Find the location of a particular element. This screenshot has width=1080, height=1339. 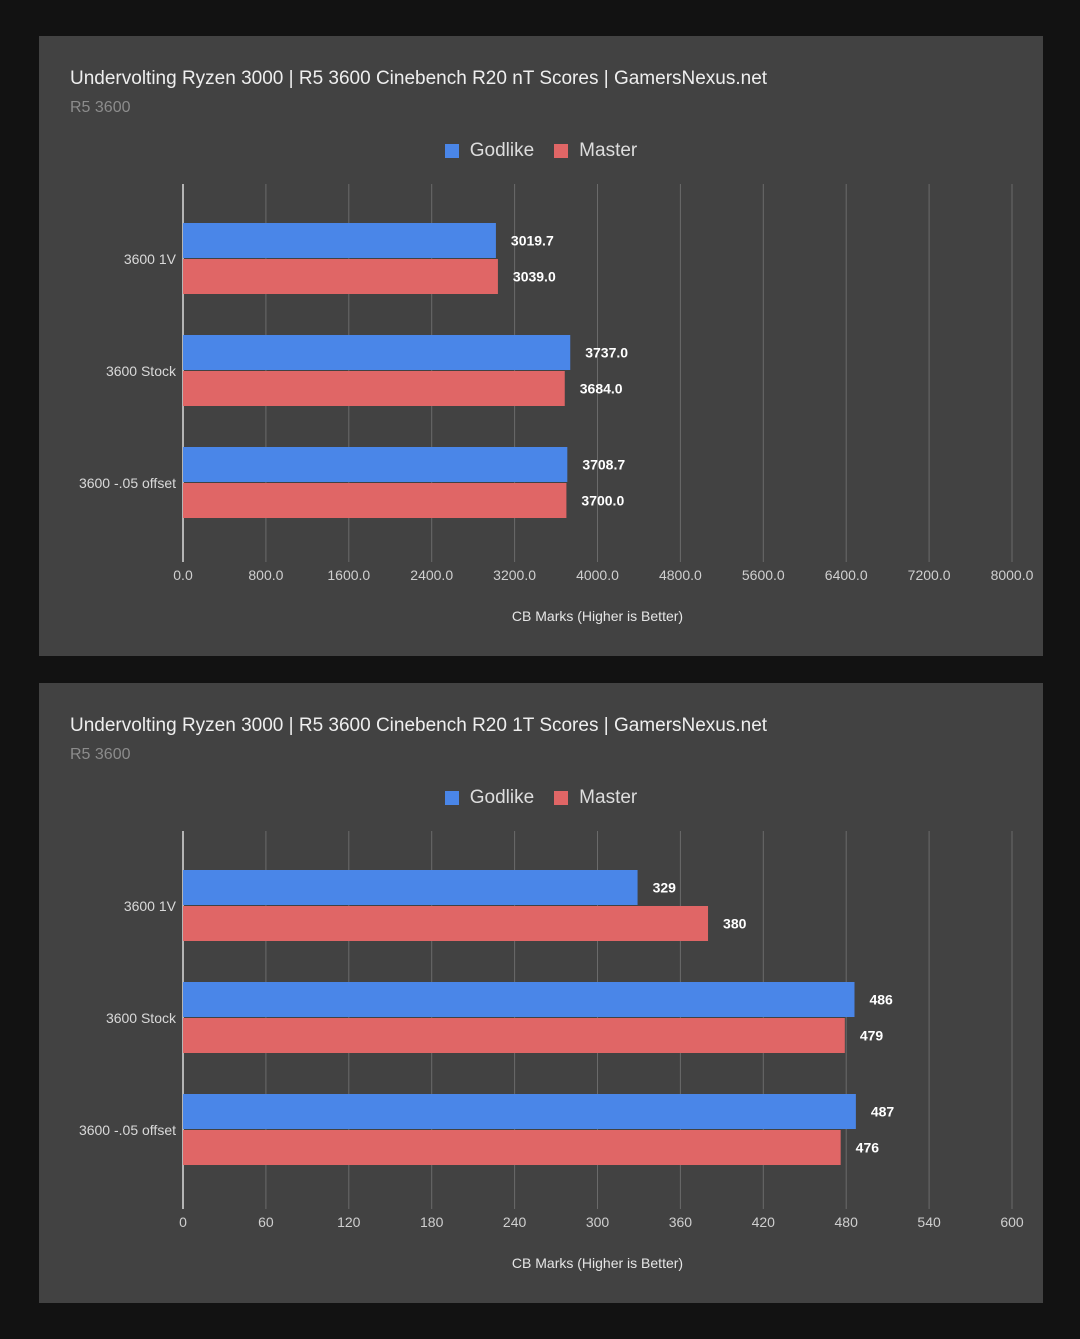

x-tick-label: 4000.0 is located at coordinates (597, 575).